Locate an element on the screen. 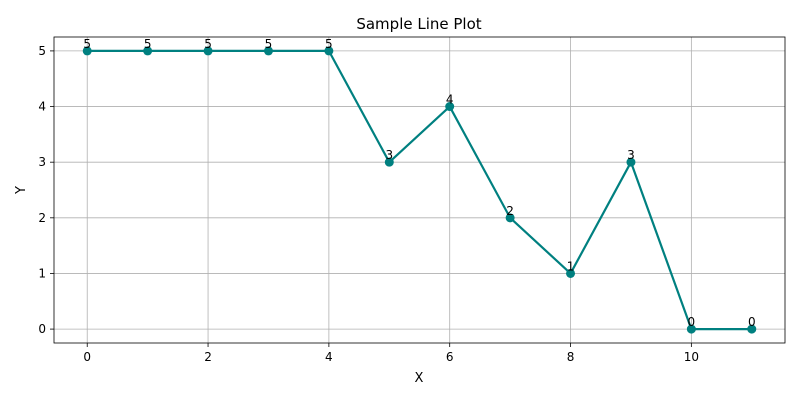 The height and width of the screenshot is (400, 800). x-tick-label: 8 is located at coordinates (571, 357).